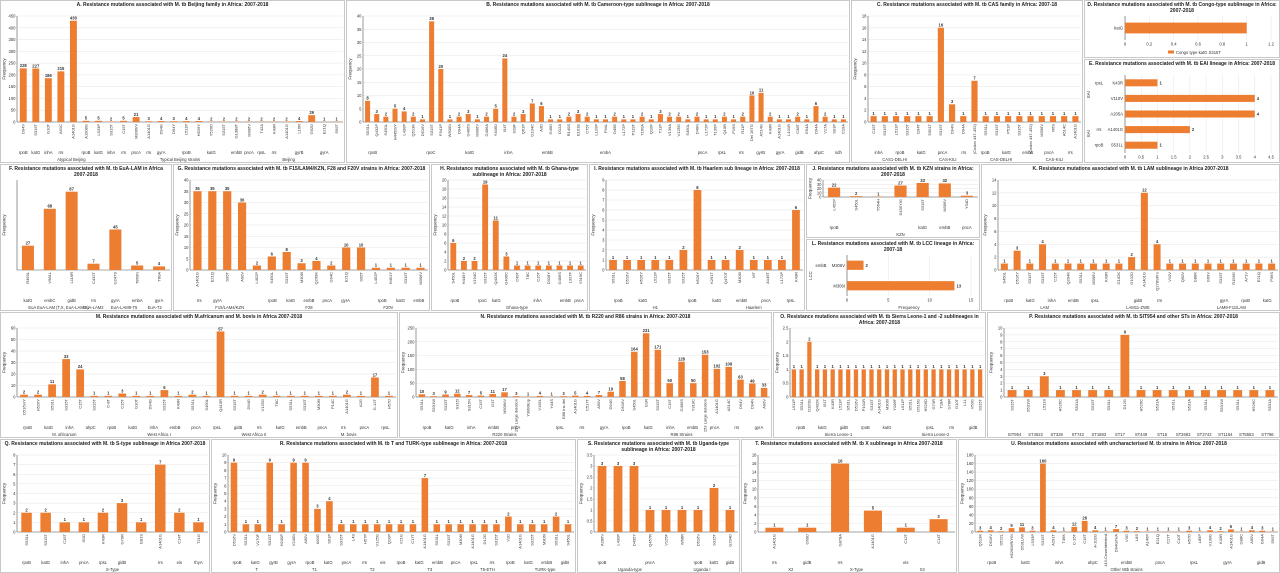 Image resolution: width=1280 pixels, height=573 pixels. I want to click on gene-label: embB, so click(174, 427).